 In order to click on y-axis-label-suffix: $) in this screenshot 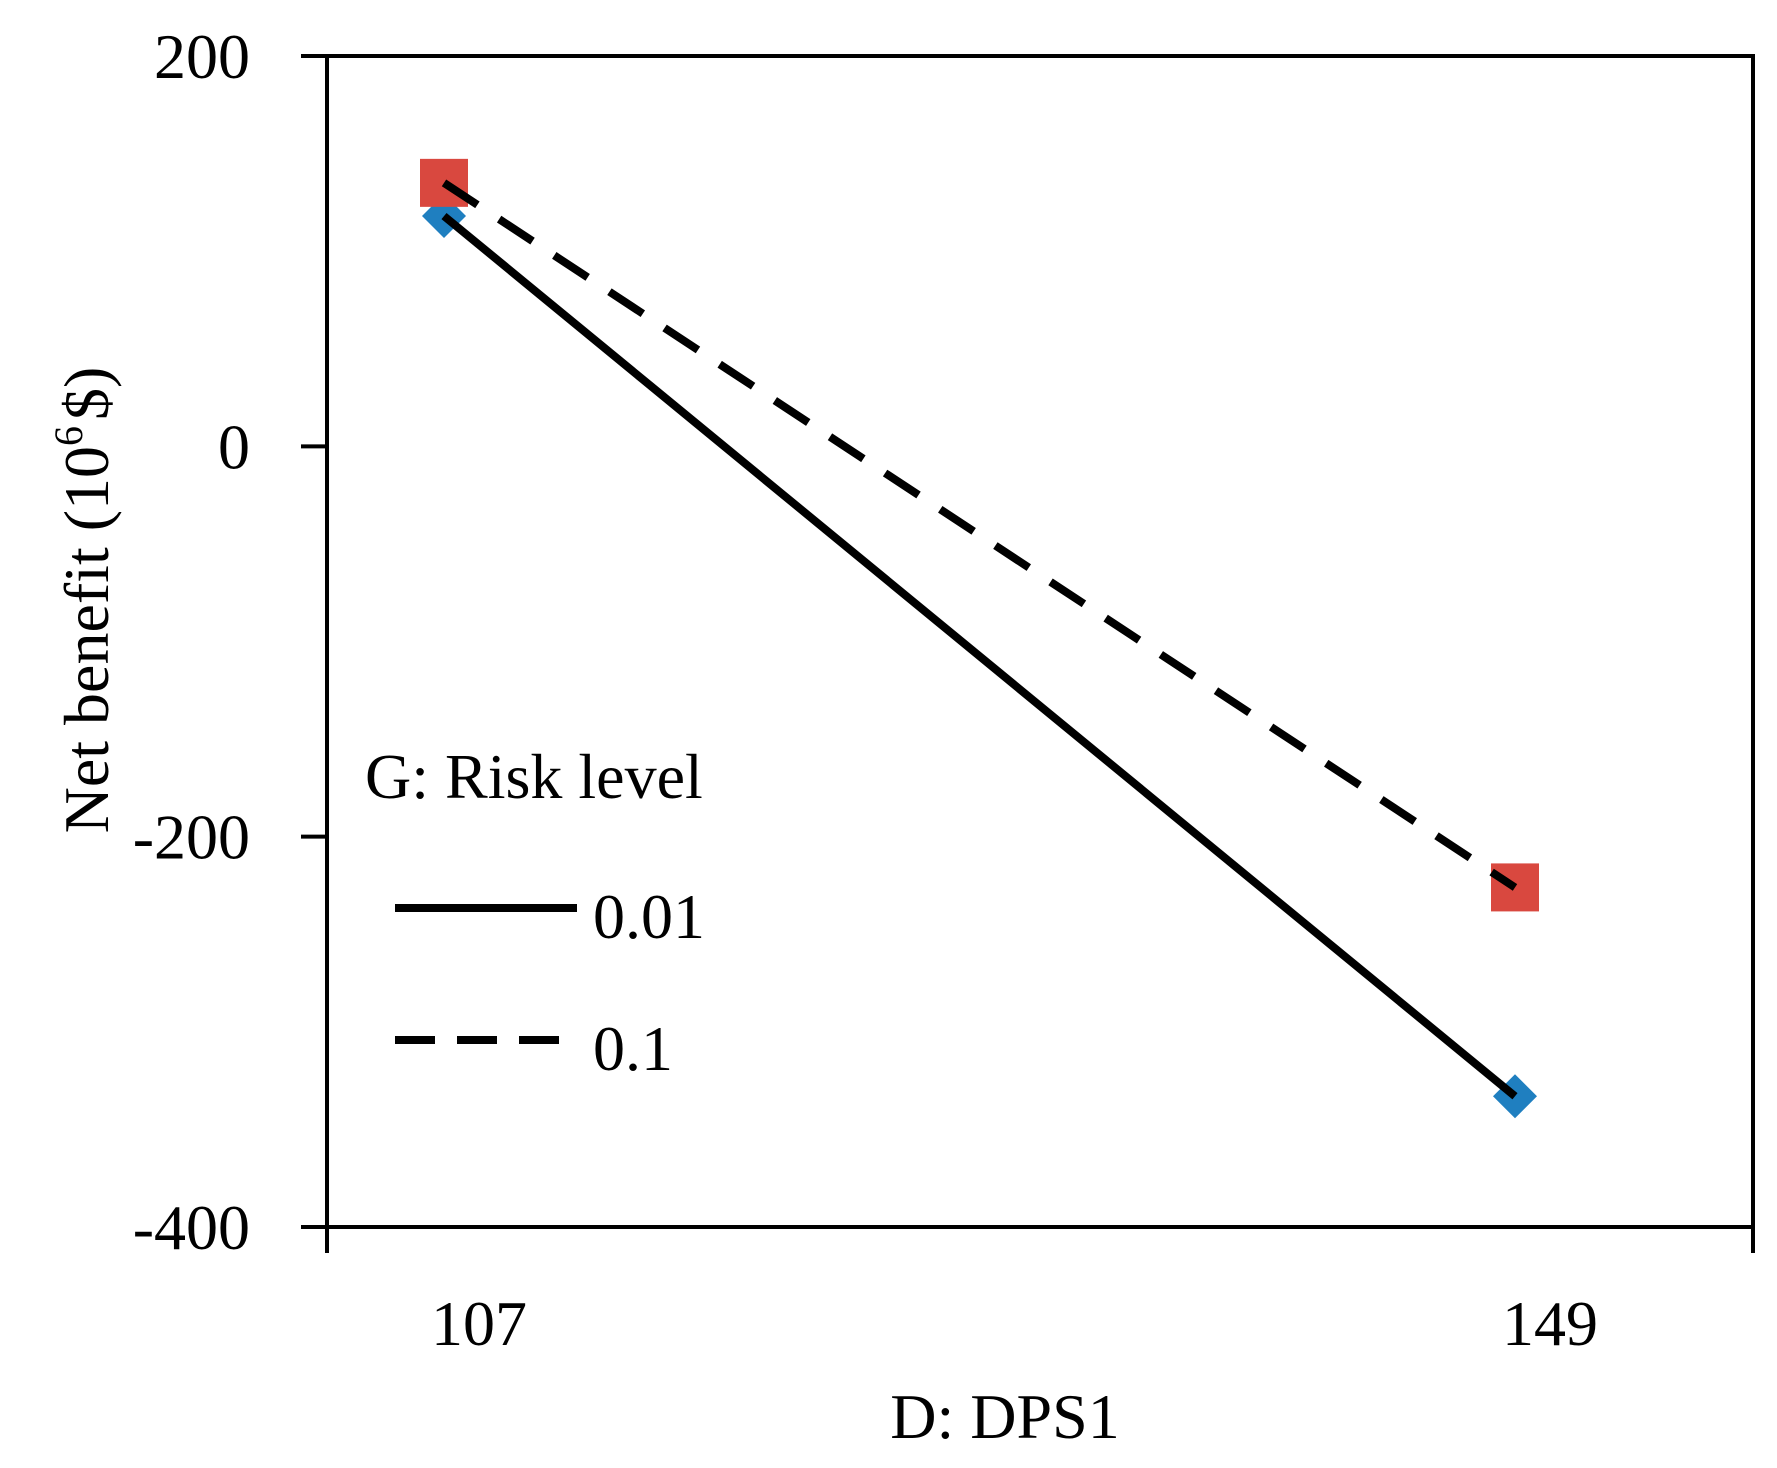, I will do `click(86, 393)`.